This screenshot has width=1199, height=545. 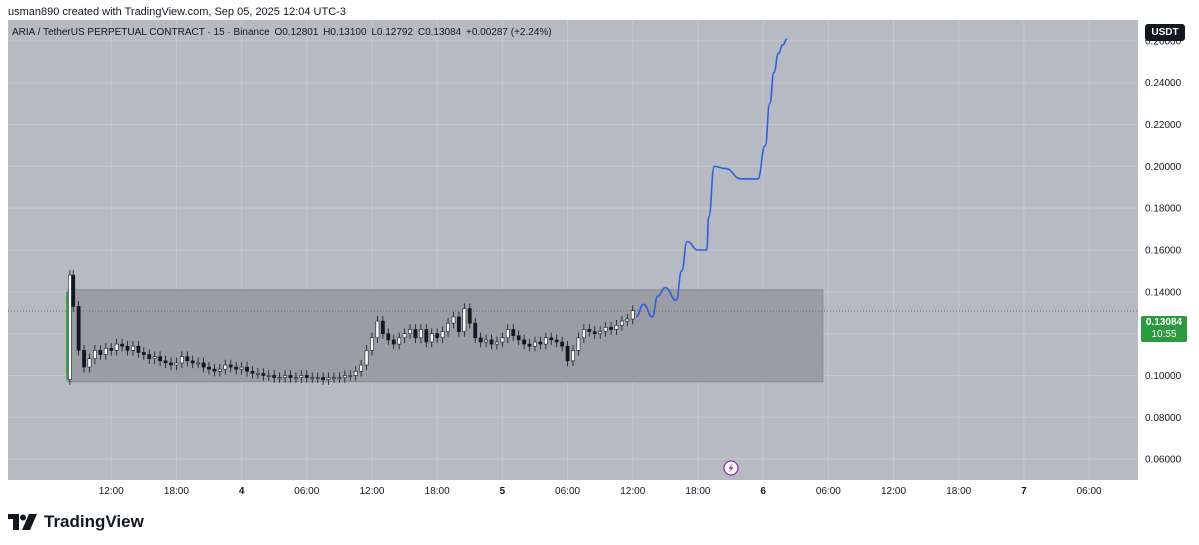 I want to click on candles-series, so click(x=350, y=327).